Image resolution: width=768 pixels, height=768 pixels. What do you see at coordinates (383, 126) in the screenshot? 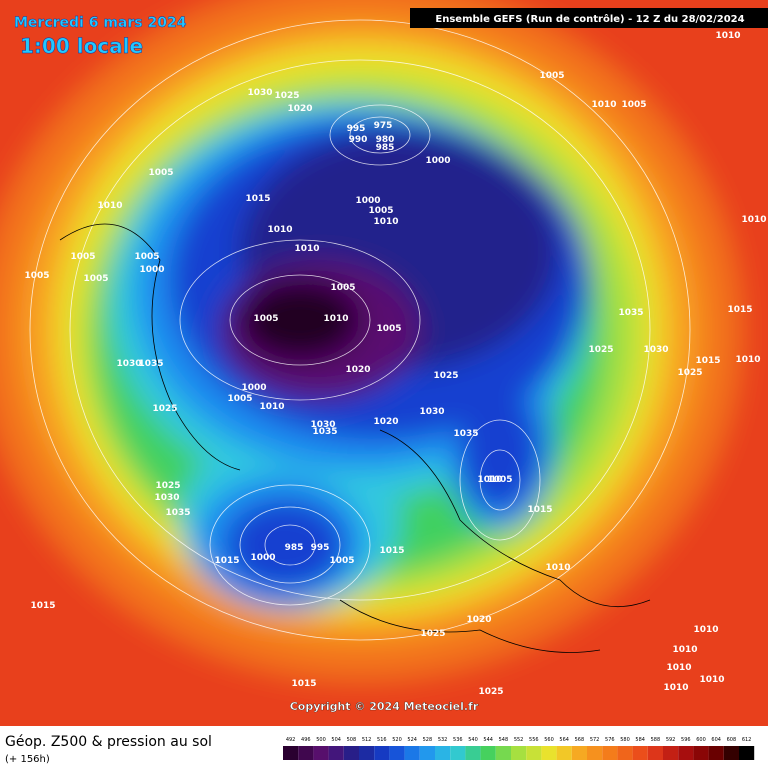
I see `isobar-label: 975` at bounding box center [383, 126].